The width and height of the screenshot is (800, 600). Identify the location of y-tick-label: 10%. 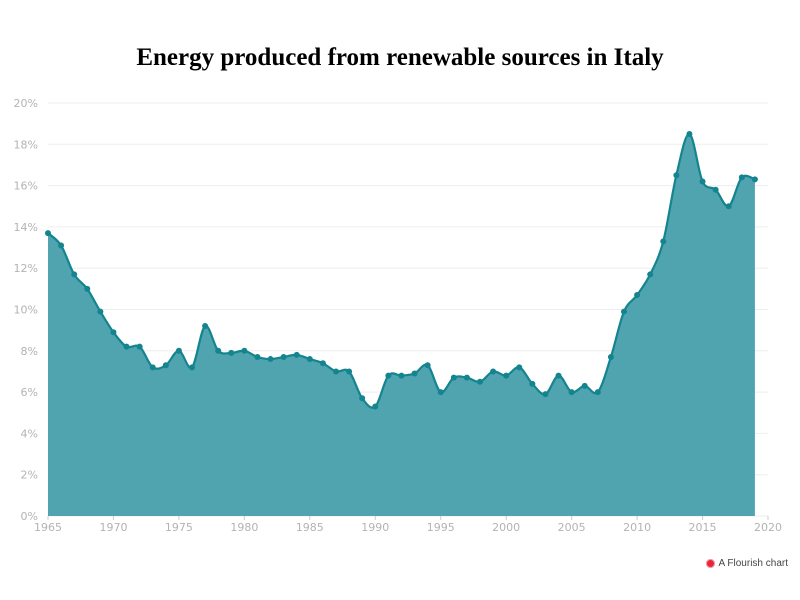
(26, 310).